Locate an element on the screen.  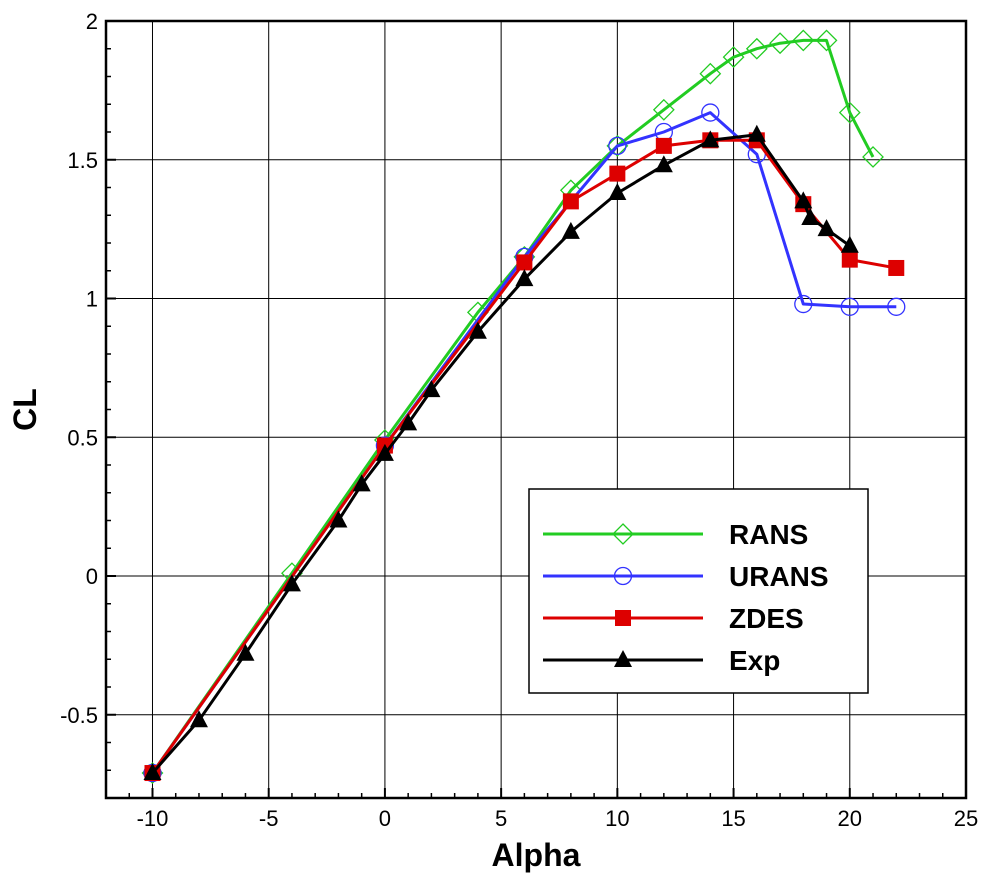
legend-label-urans: URANS is located at coordinates (779, 576).